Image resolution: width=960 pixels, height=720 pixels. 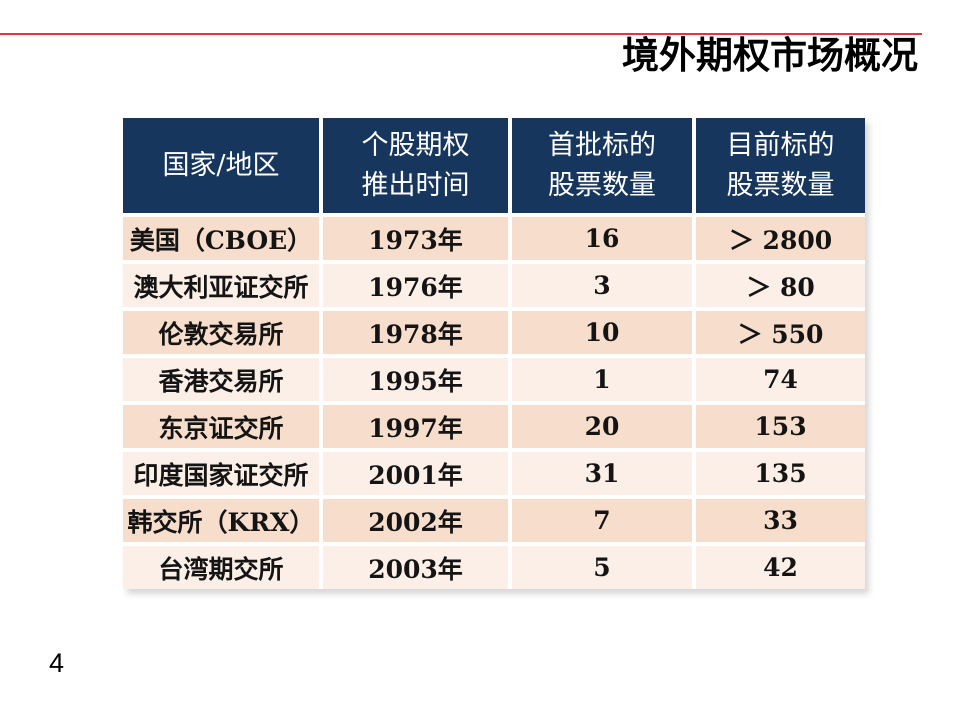 I want to click on table-cell: 1997年, so click(x=415, y=426).